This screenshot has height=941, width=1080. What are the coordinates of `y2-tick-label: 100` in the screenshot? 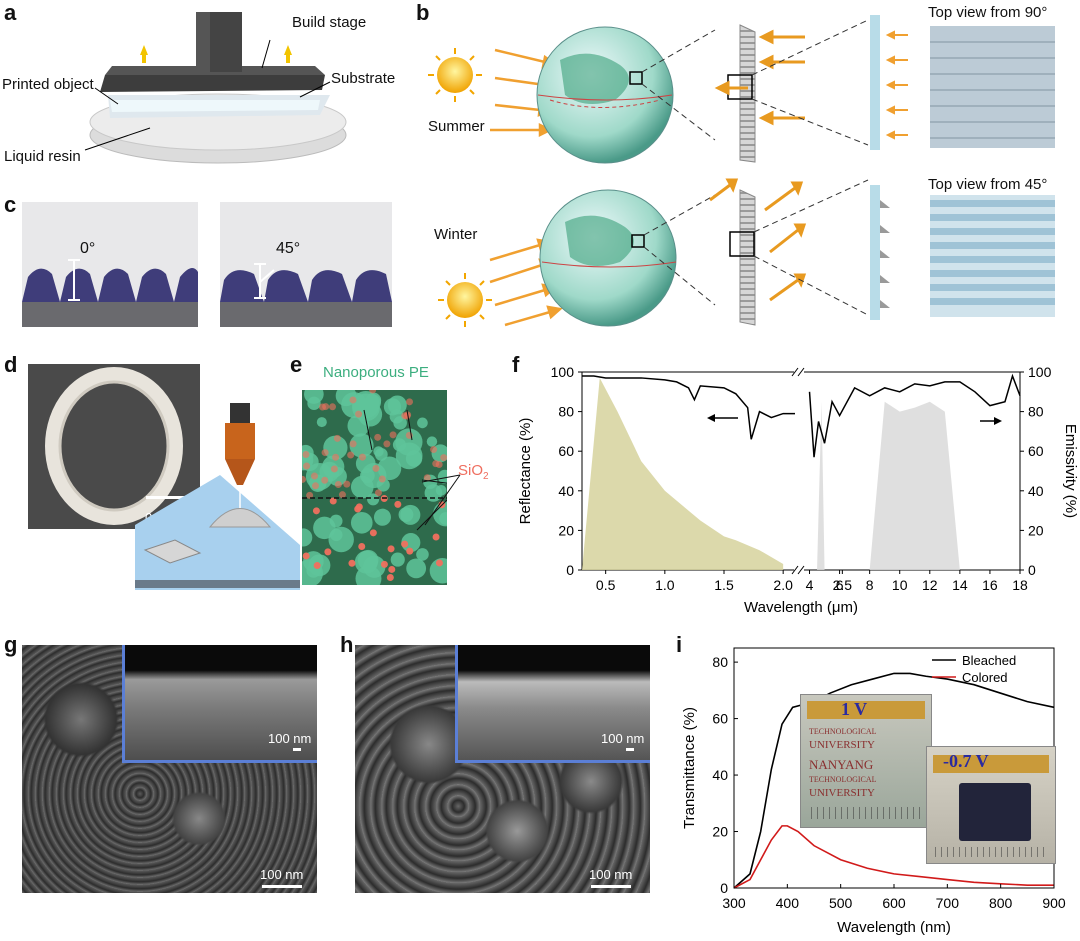 It's located at (1040, 372).